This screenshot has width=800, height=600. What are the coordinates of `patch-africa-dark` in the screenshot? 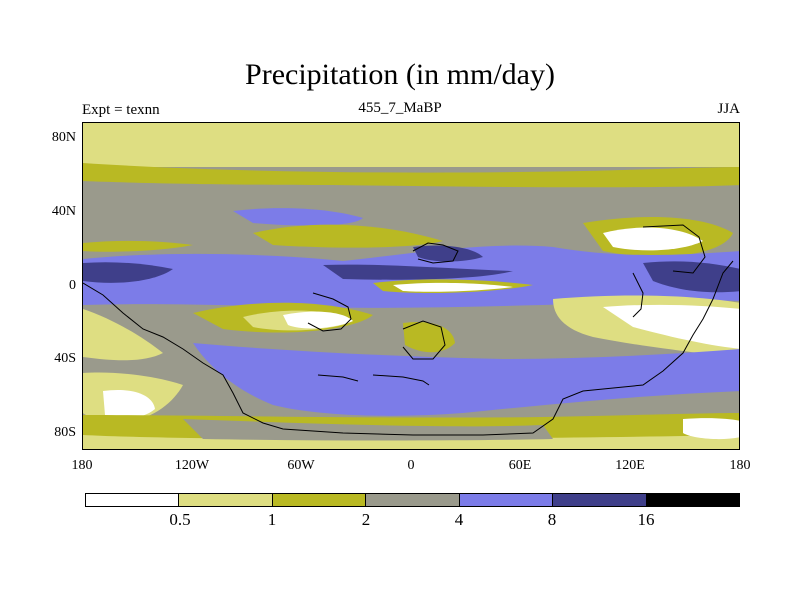 It's located at (418, 272).